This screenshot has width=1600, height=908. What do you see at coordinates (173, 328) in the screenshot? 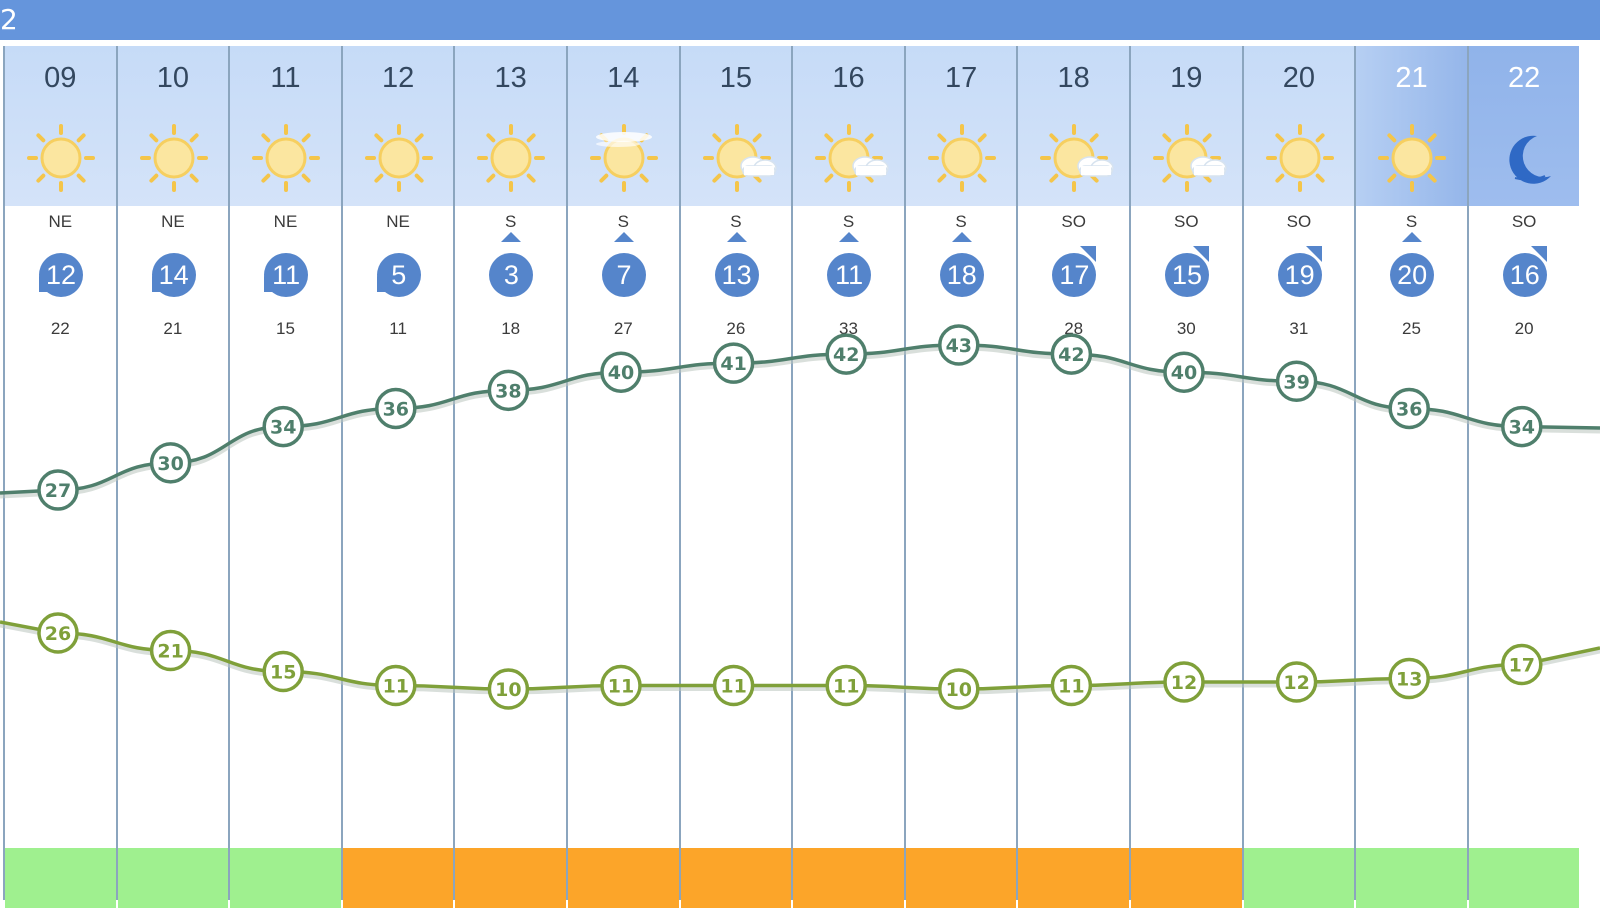
I see `wind-gust: 21` at bounding box center [173, 328].